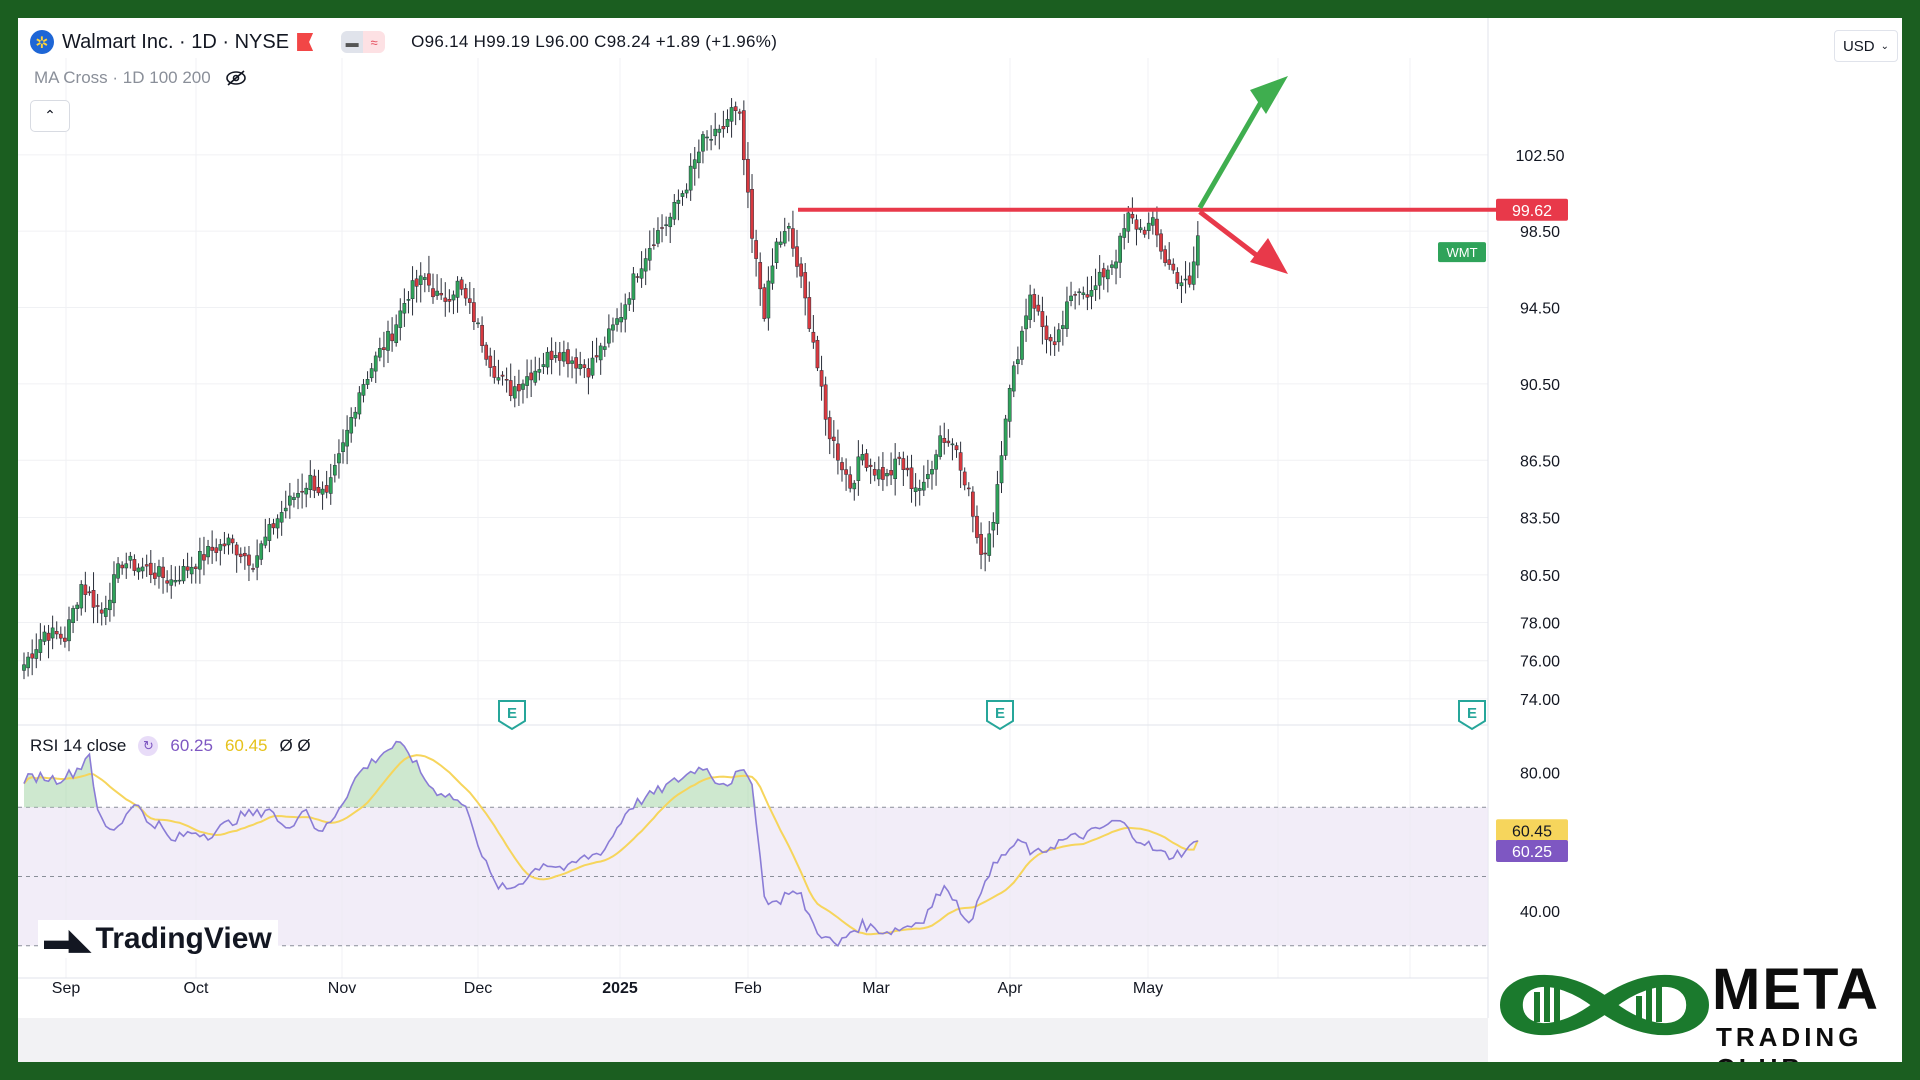 Image resolution: width=1920 pixels, height=1080 pixels. What do you see at coordinates (1532, 852) in the screenshot?
I see `rsi-value-tag-label: 60.25` at bounding box center [1532, 852].